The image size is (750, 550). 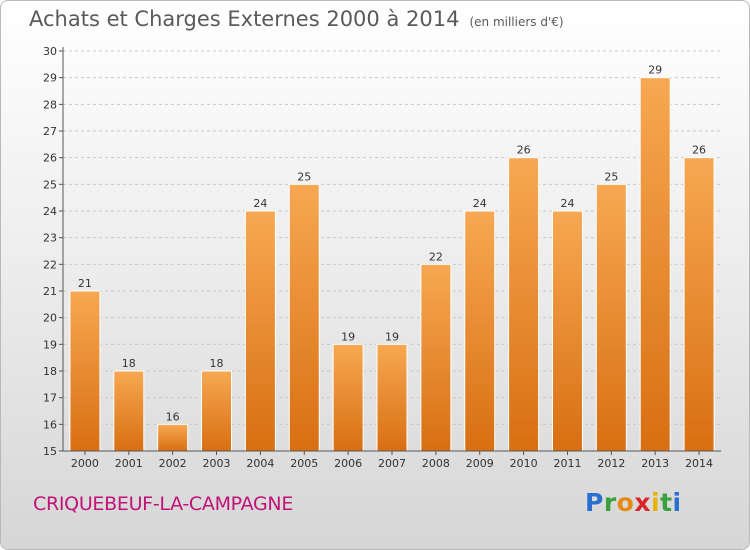 I want to click on x-tick-label: 2014, so click(x=699, y=463).